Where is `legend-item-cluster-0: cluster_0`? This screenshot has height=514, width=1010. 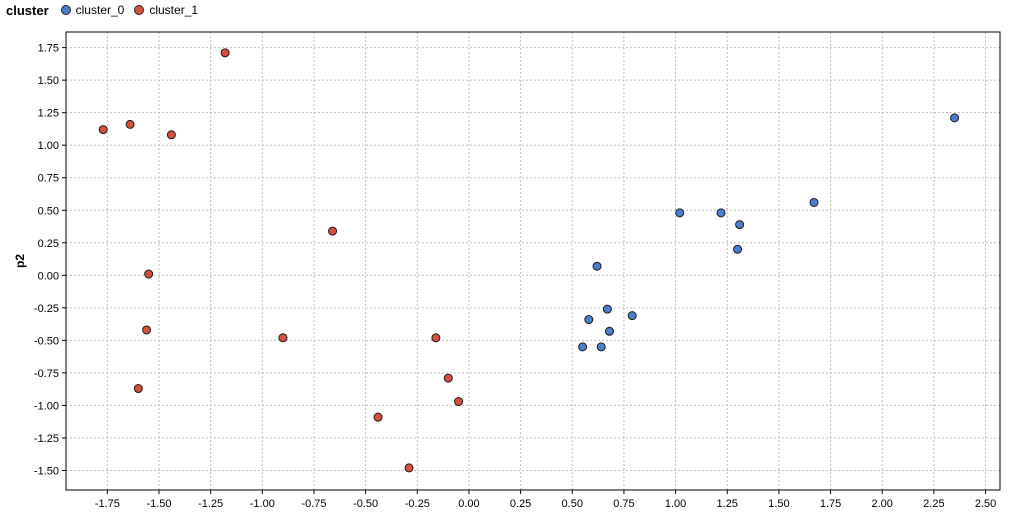 legend-item-cluster-0: cluster_0 is located at coordinates (92, 10).